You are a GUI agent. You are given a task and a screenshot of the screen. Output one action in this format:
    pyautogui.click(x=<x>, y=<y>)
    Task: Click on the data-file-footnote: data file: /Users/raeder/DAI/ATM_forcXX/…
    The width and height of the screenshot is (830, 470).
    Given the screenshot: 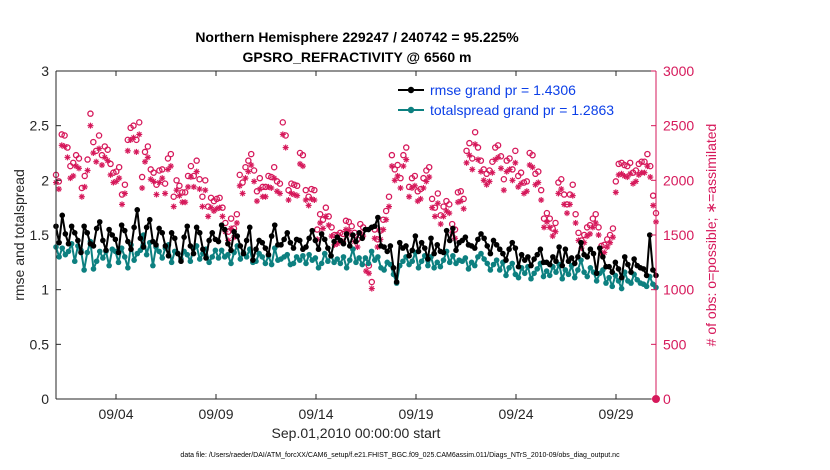 What is the action you would take?
    pyautogui.click(x=400, y=455)
    